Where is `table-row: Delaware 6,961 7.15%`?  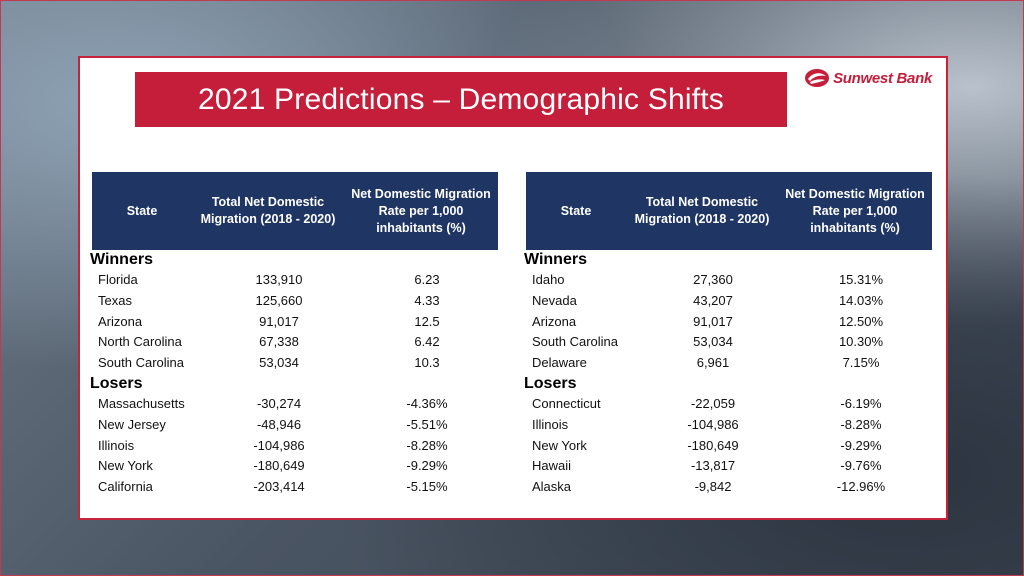 table-row: Delaware 6,961 7.15% is located at coordinates (732, 363).